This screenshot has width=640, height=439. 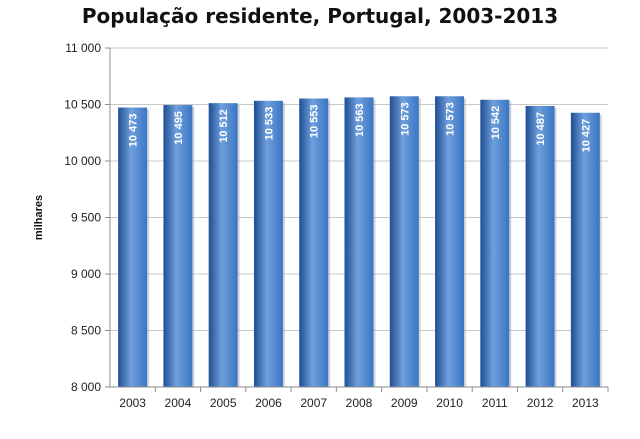 I want to click on bar-2010, so click(x=450, y=241).